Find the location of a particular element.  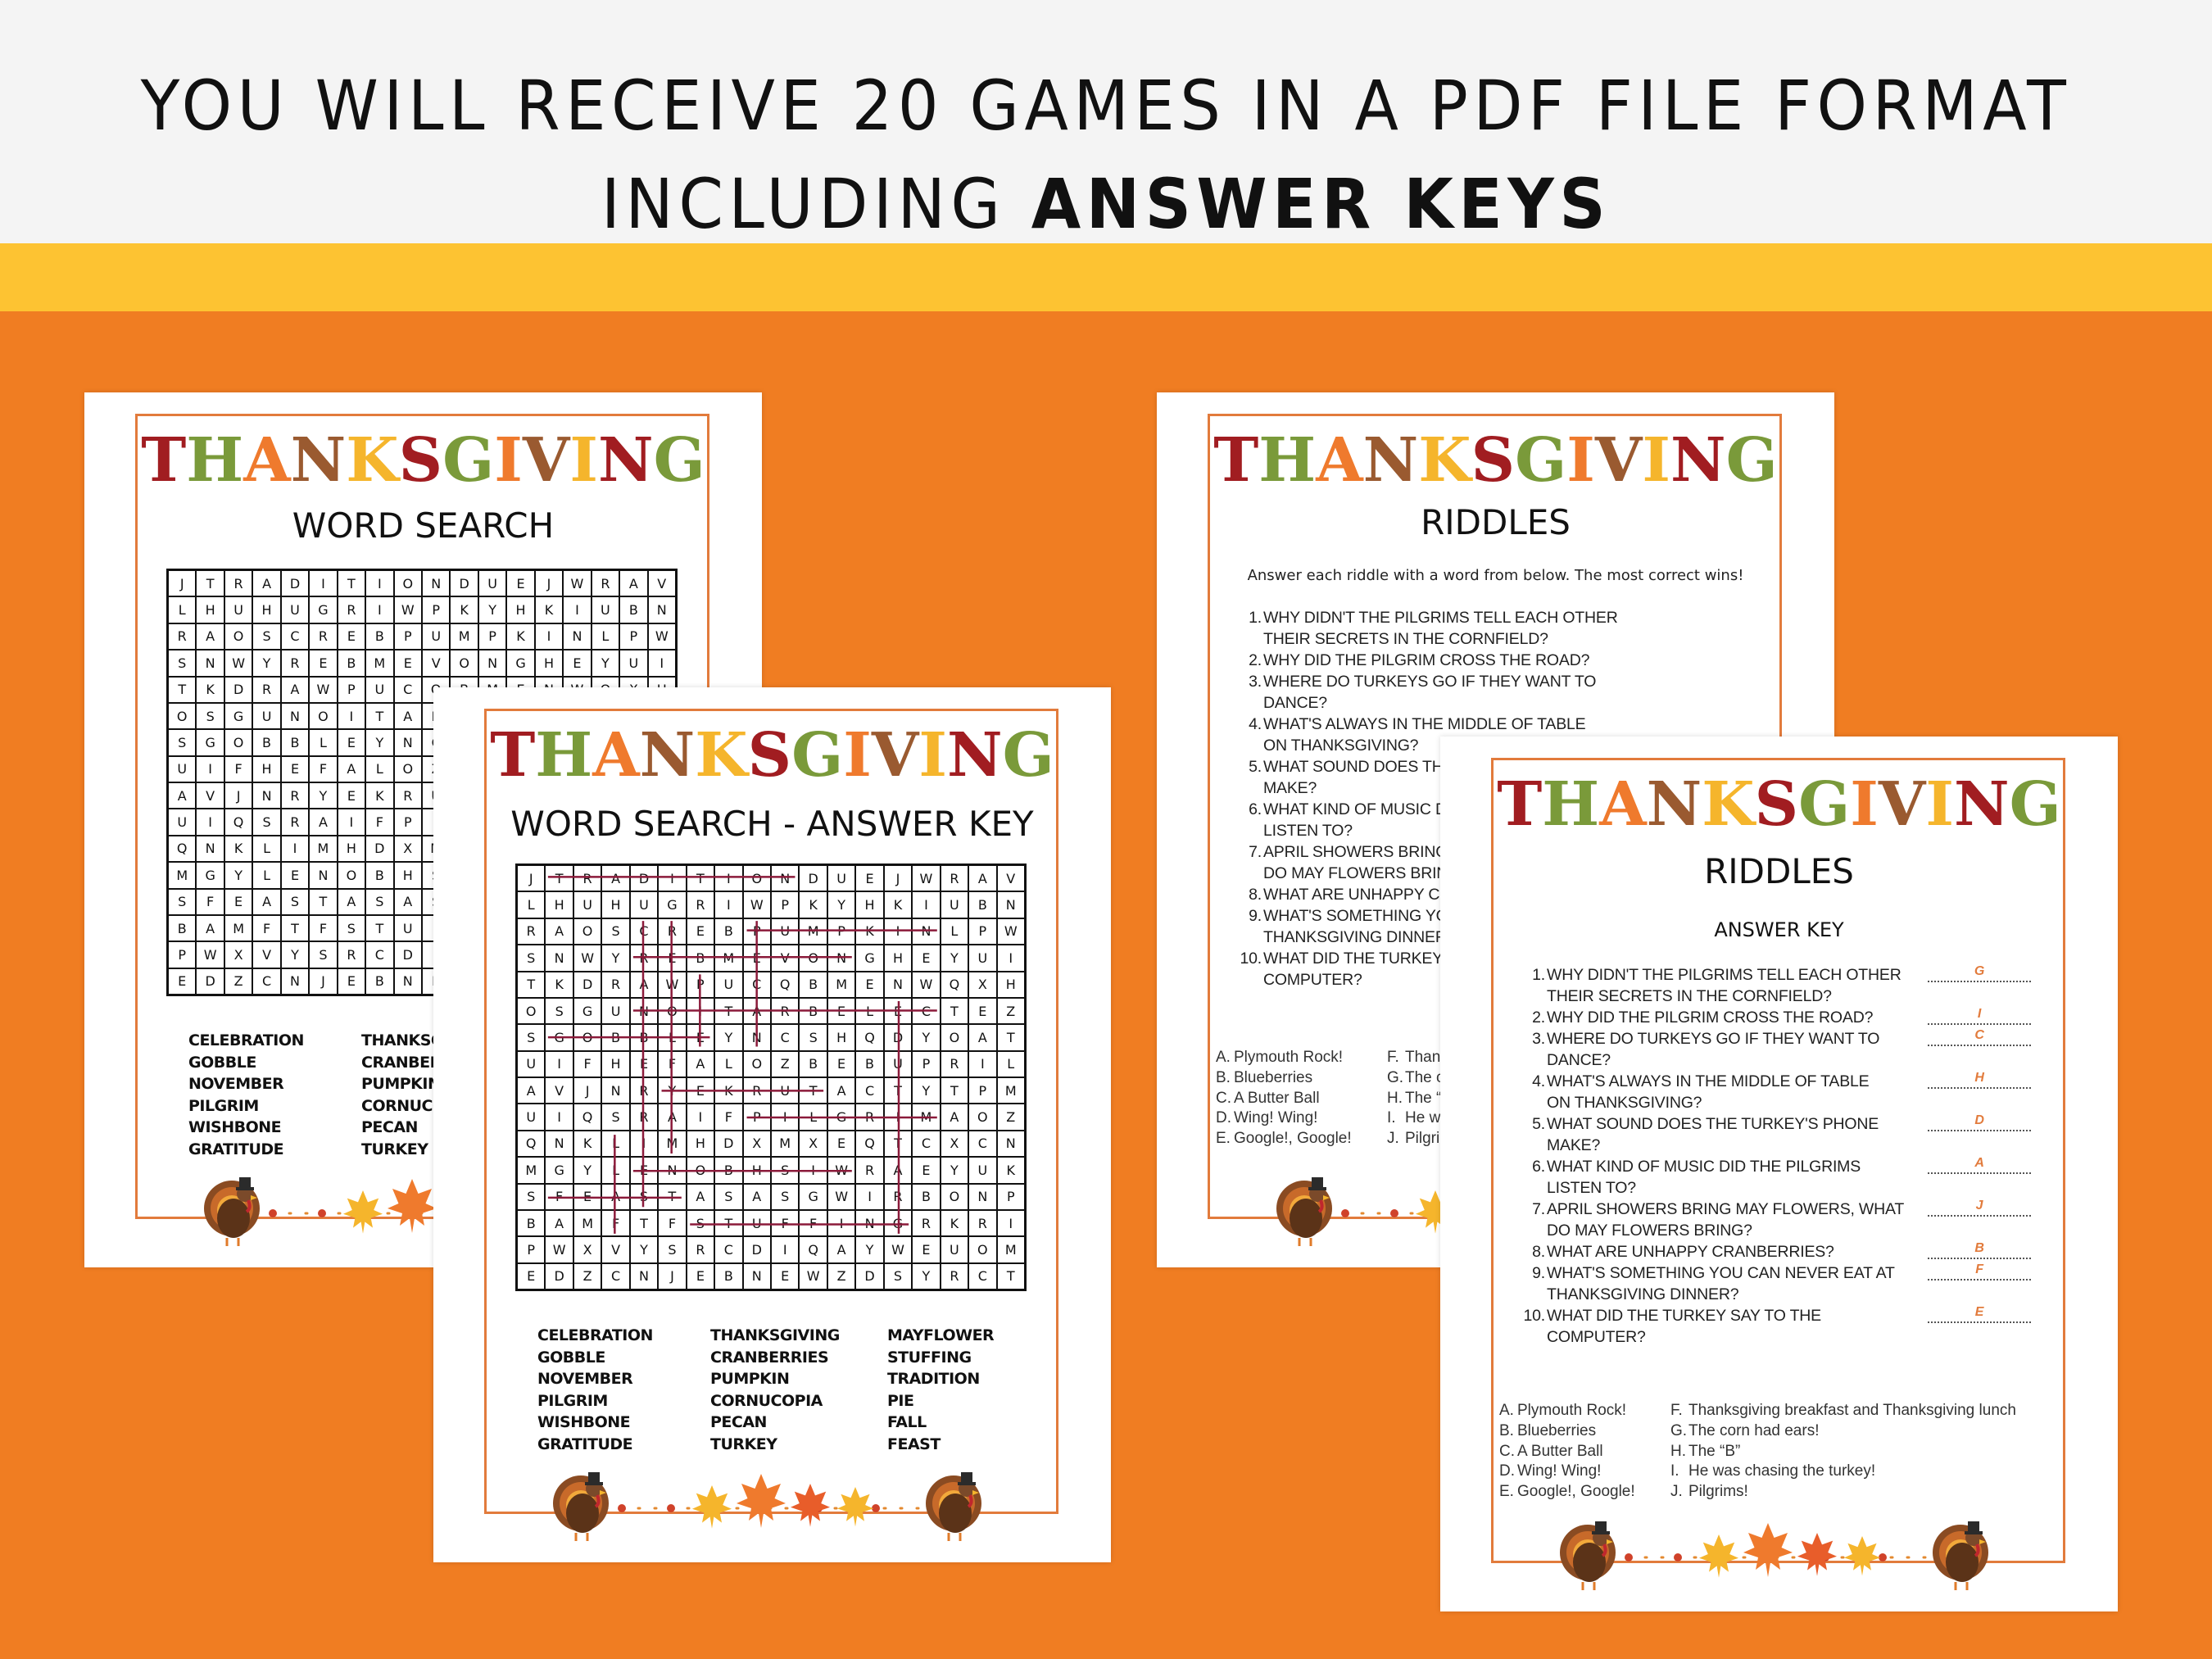

brand-letter: N is located at coordinates (625, 460).